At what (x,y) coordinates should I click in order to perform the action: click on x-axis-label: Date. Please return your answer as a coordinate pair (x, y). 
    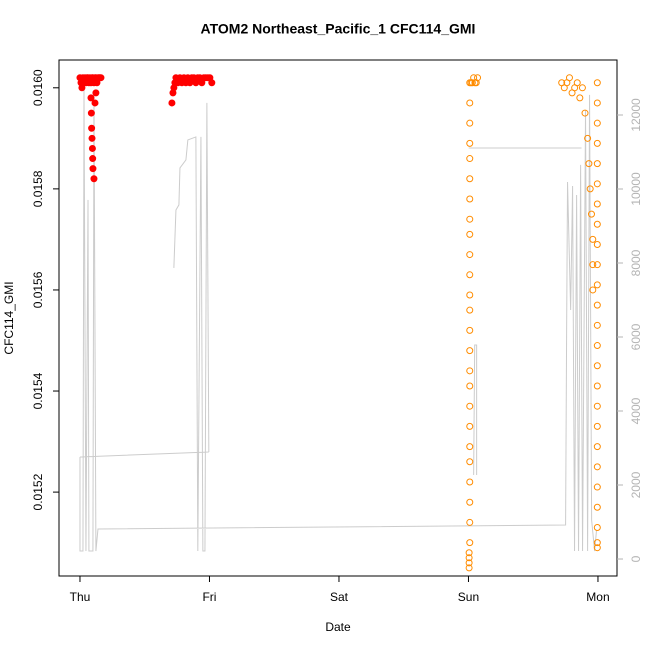
    Looking at the image, I should click on (338, 627).